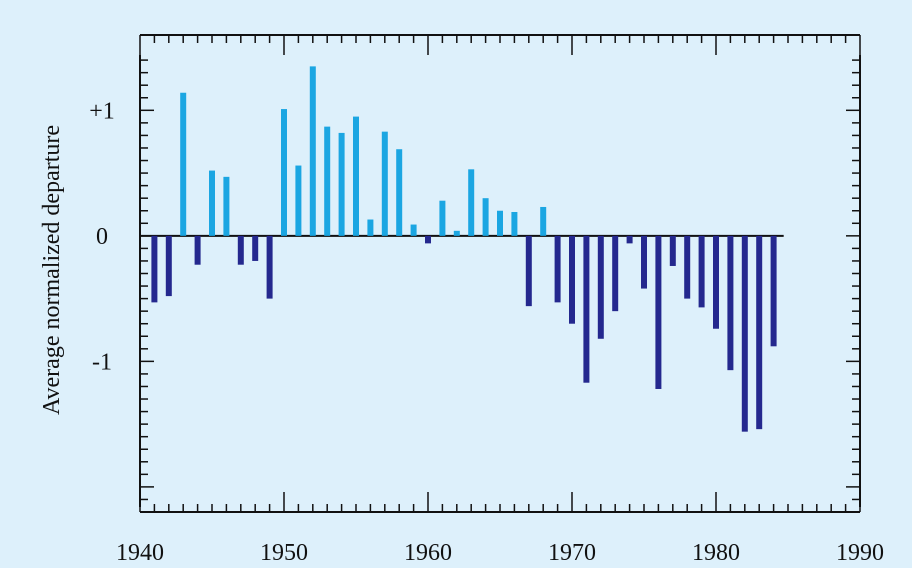 The image size is (912, 573). What do you see at coordinates (102, 362) in the screenshot?
I see `y-tick-label: -1` at bounding box center [102, 362].